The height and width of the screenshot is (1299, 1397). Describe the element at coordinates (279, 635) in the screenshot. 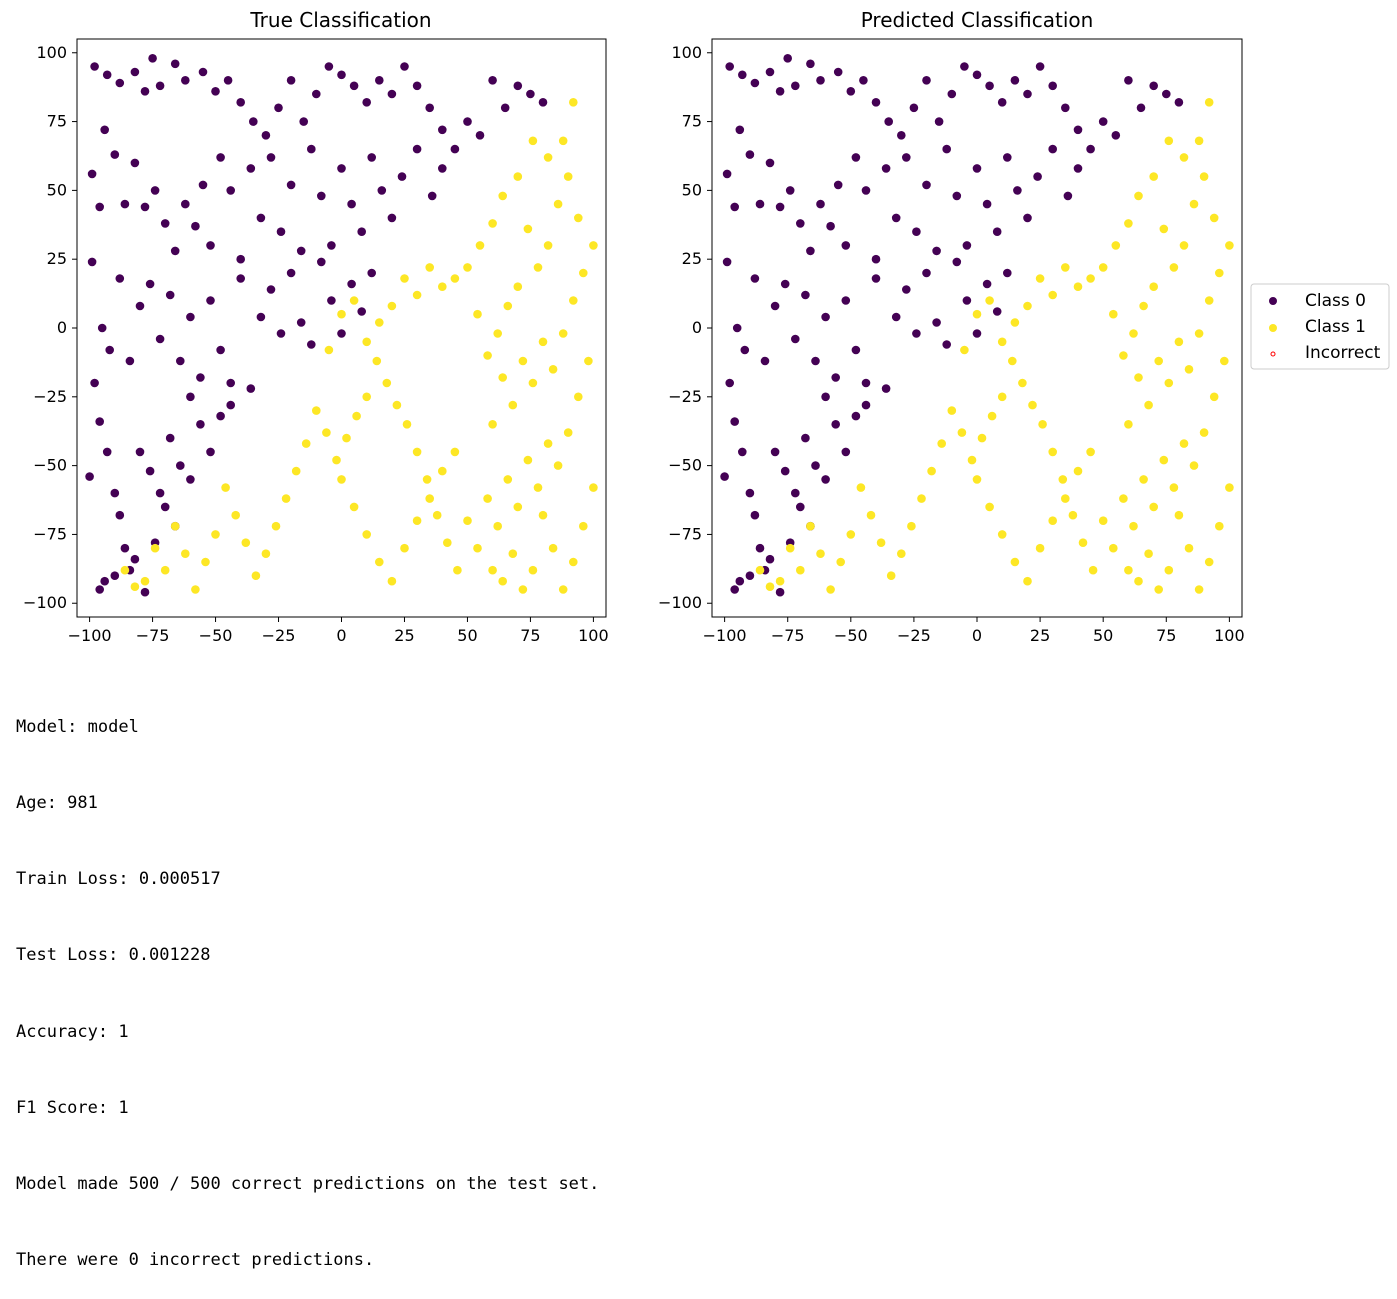

I see `true-x-tick-label-3: −25` at that location.